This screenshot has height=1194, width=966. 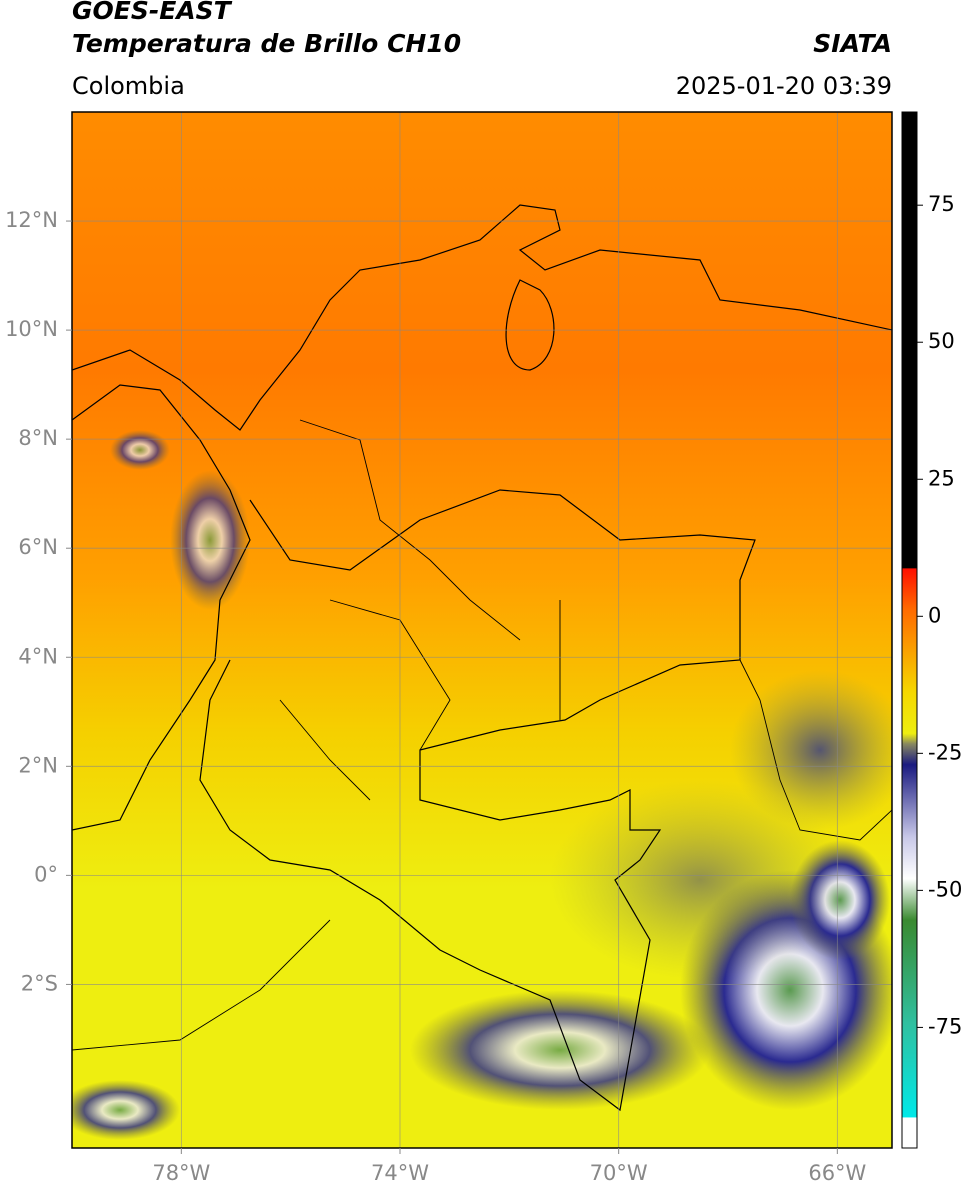 I want to click on colorbar-tick-label: -75, so click(x=945, y=1026).